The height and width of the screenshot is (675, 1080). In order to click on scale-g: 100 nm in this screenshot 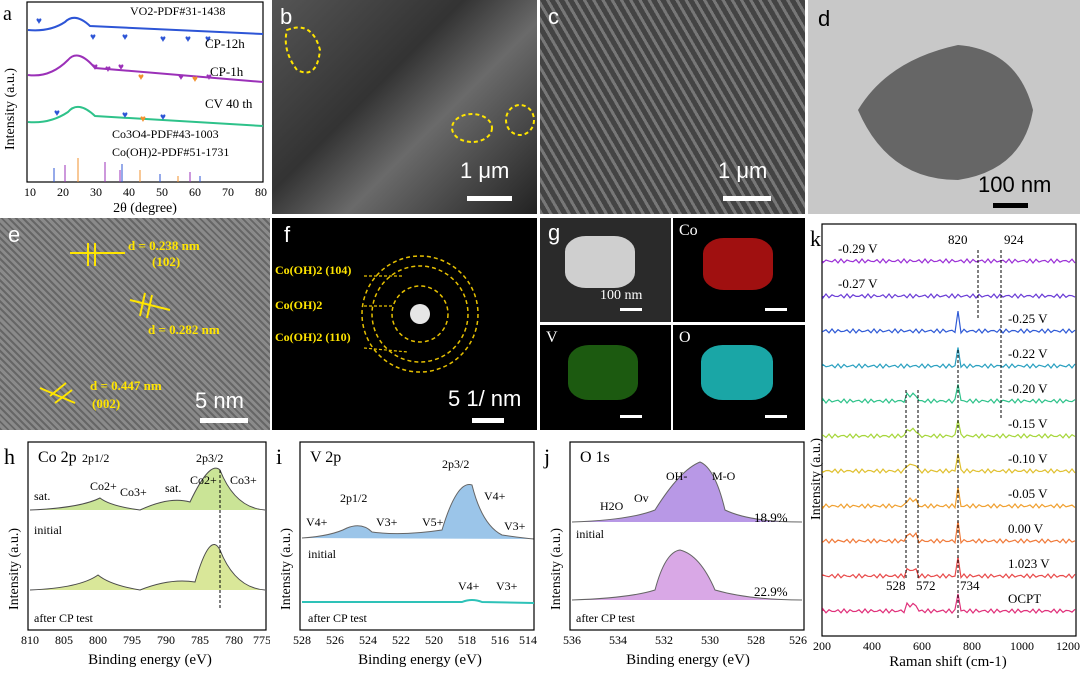, I will do `click(621, 295)`.